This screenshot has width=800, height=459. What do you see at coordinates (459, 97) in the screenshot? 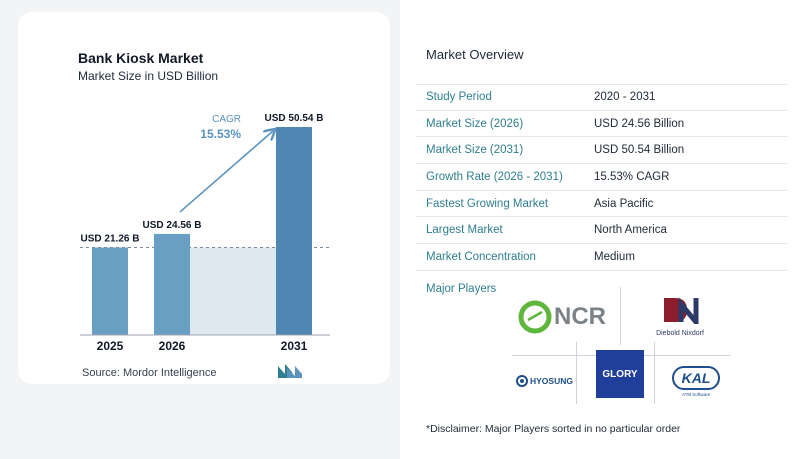
I see `overview-label: Study Period` at bounding box center [459, 97].